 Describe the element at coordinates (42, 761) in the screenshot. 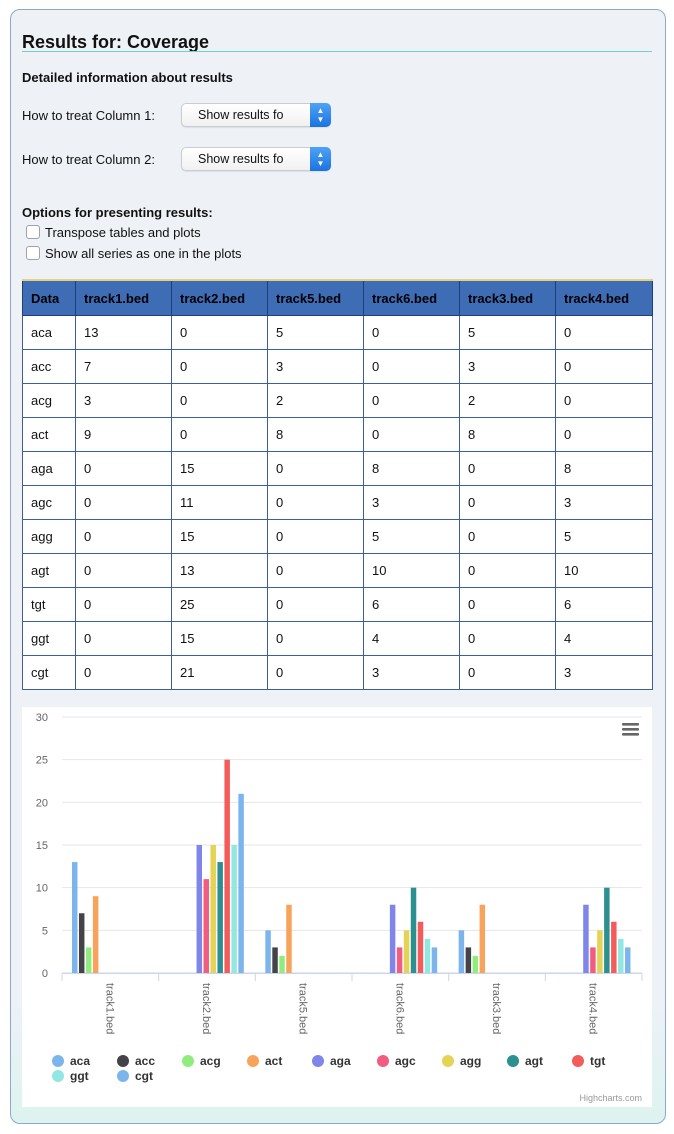

I see `y-tick-label: 25` at that location.